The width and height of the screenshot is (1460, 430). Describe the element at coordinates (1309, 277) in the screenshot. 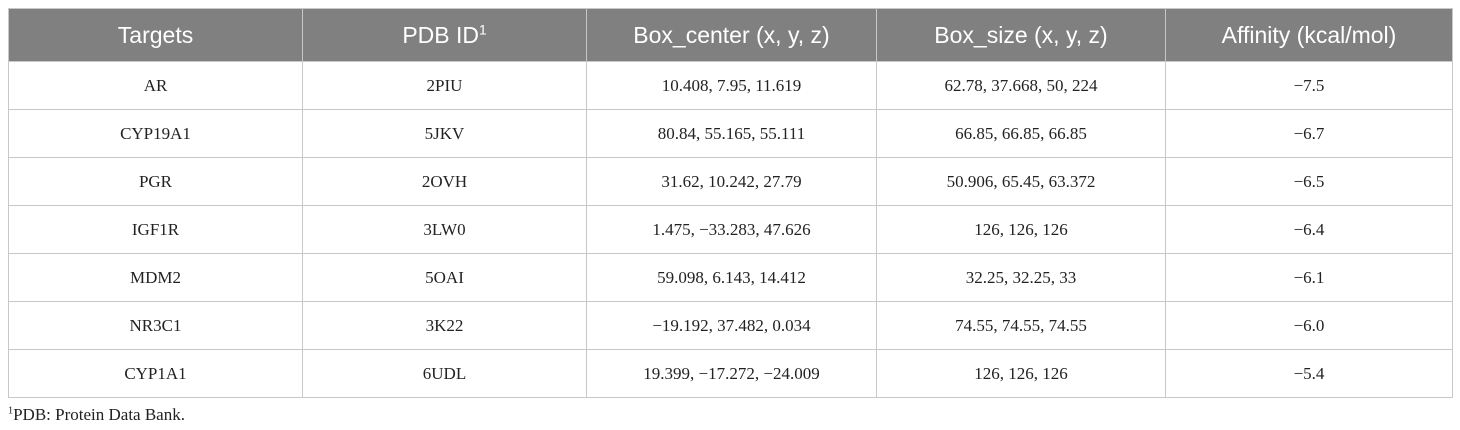

I see `table-cell: −6.1` at that location.